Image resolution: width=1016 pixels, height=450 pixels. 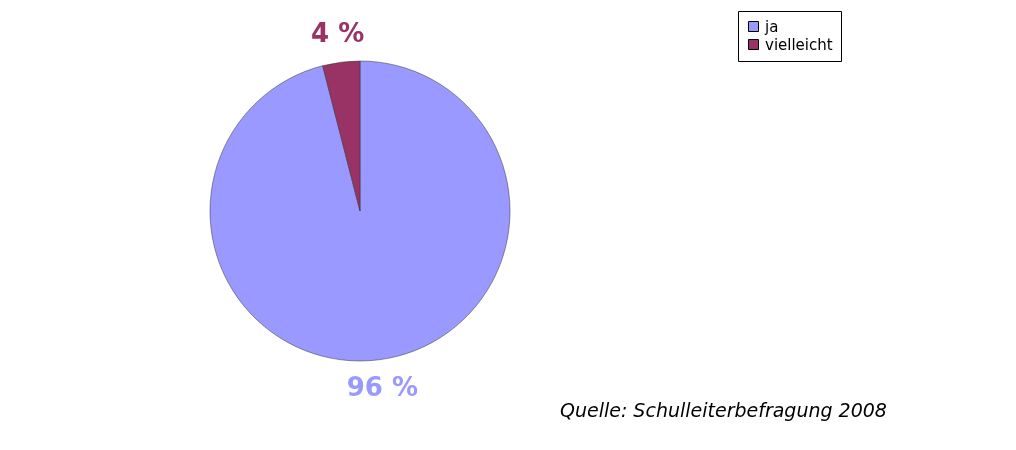 I want to click on legend-label: ja, so click(x=771, y=26).